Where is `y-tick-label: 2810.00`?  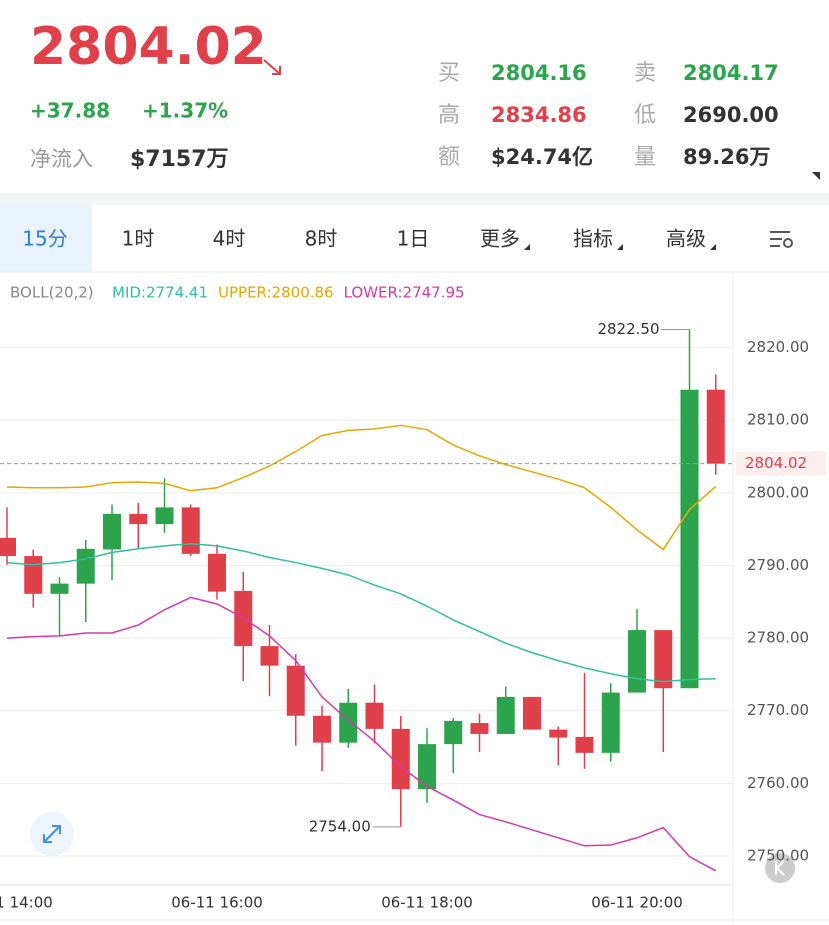 y-tick-label: 2810.00 is located at coordinates (778, 420).